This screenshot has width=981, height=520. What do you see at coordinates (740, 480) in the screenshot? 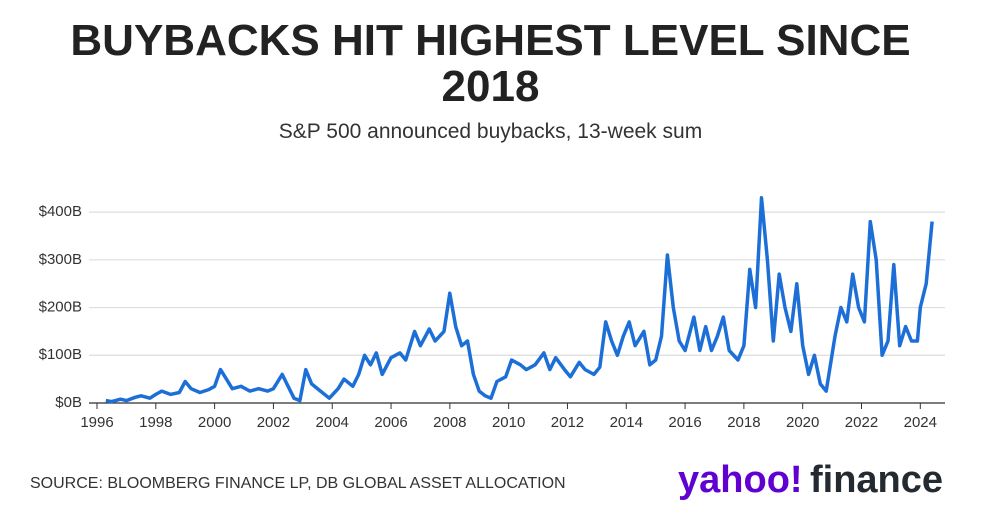
I see `brand-yahoo: yahoo!` at bounding box center [740, 480].